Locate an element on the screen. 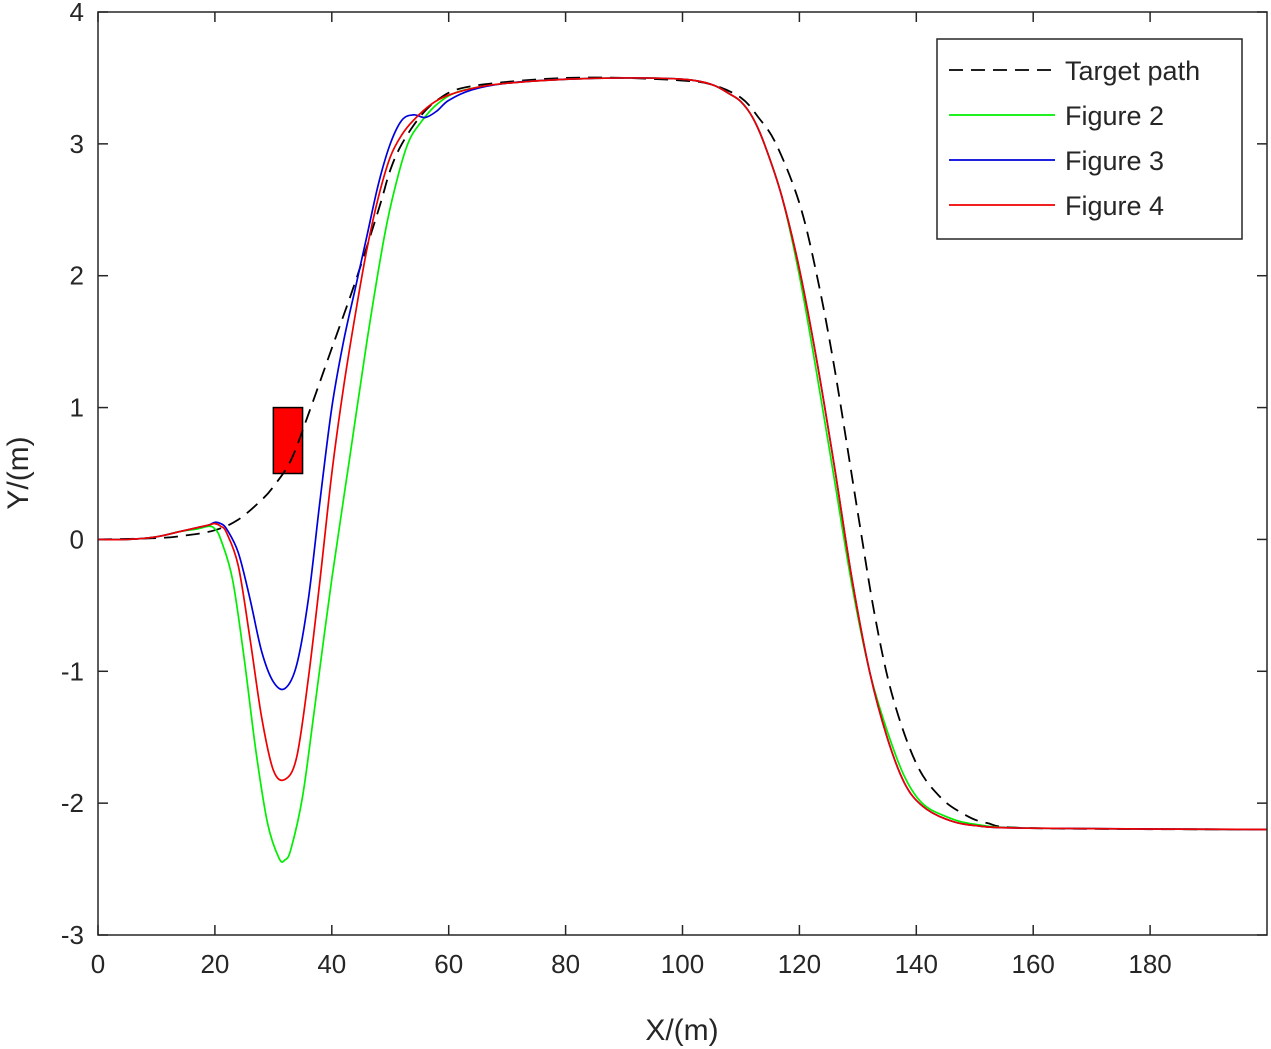  x-tick-label: 140 is located at coordinates (916, 964).